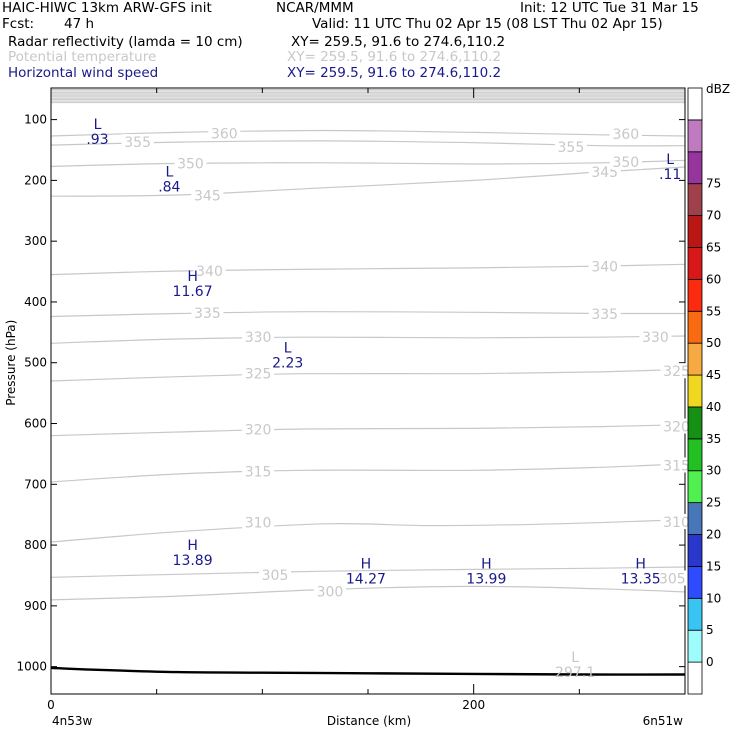  Describe the element at coordinates (676, 466) in the screenshot. I see `isentrope-label-315: 315` at that location.